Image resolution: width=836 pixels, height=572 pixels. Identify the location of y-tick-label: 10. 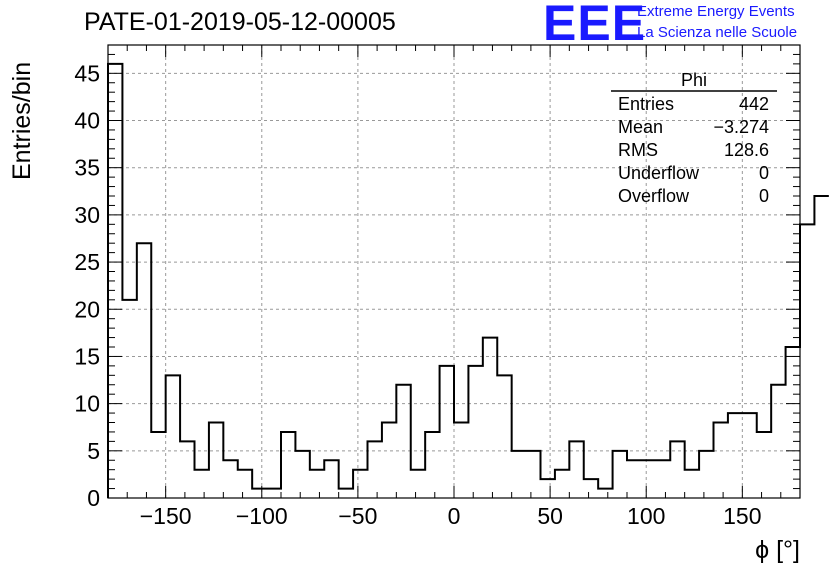
(87, 404).